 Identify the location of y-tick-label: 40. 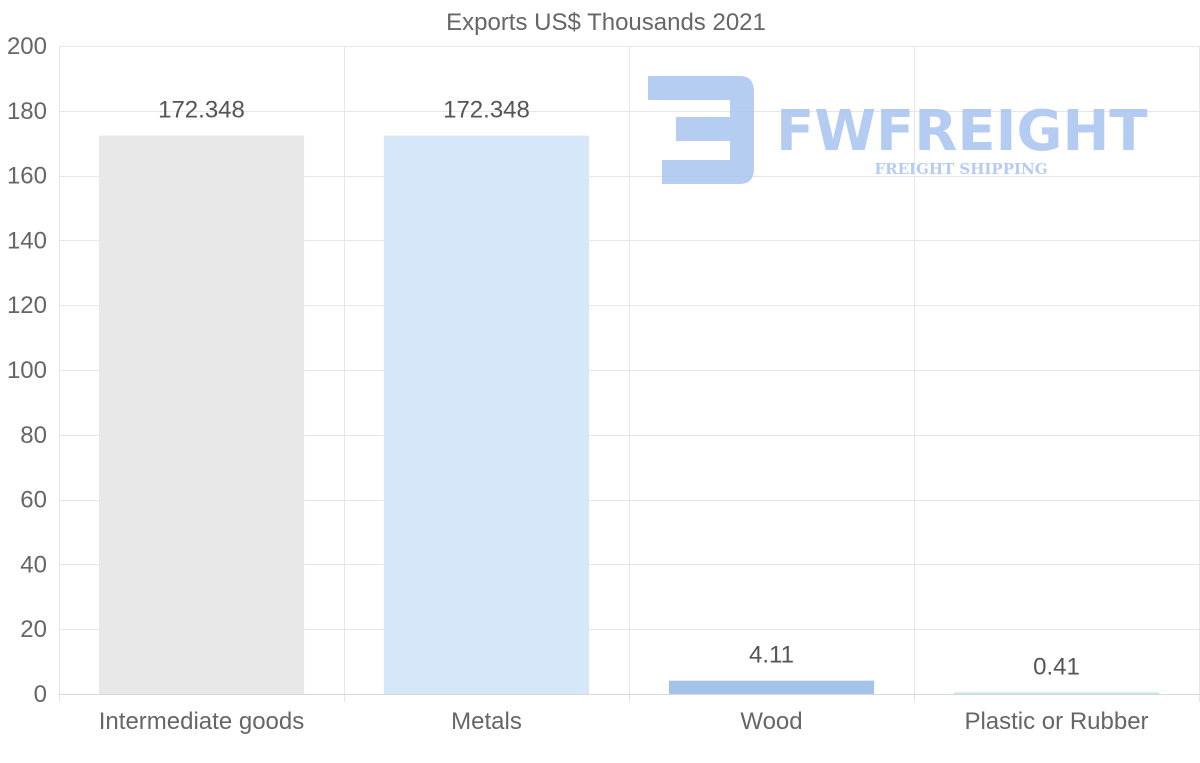
(33, 564).